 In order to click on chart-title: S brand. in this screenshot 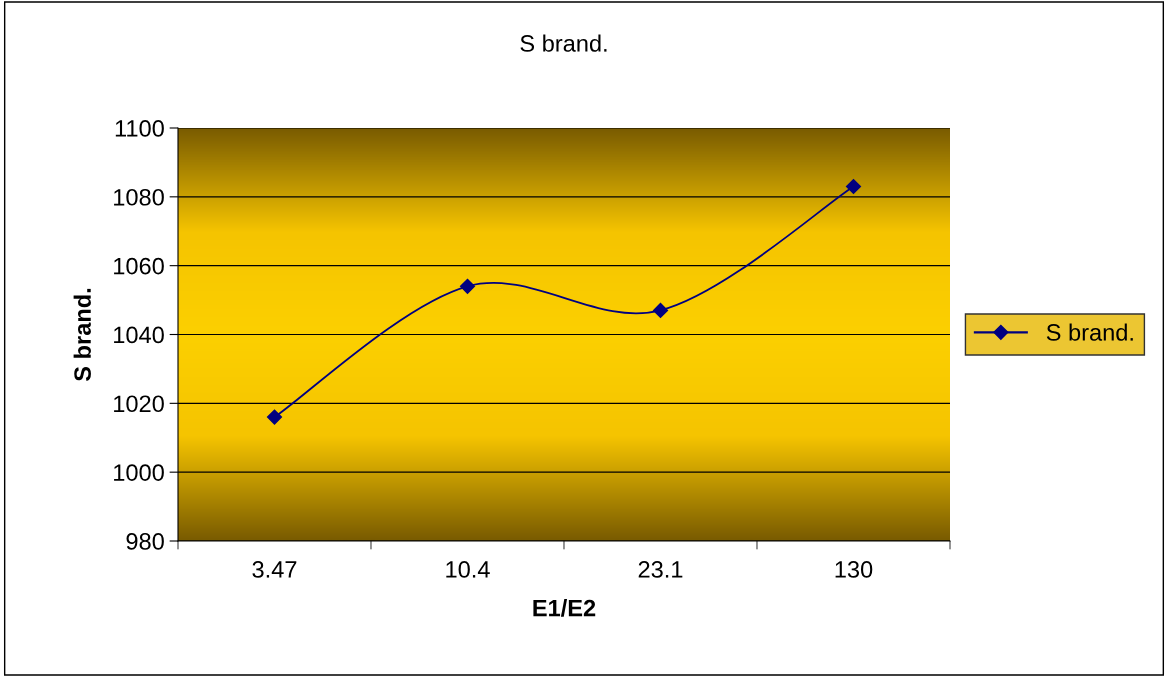, I will do `click(563, 43)`.